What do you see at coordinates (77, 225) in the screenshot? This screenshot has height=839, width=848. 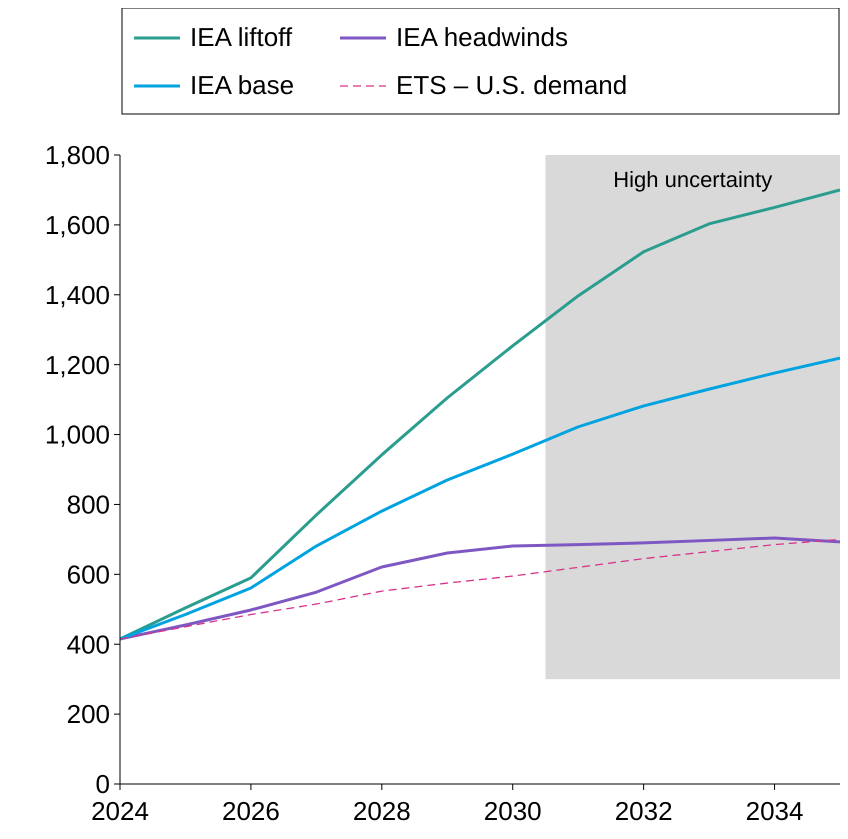 I see `y-tick-label: 1,600` at bounding box center [77, 225].